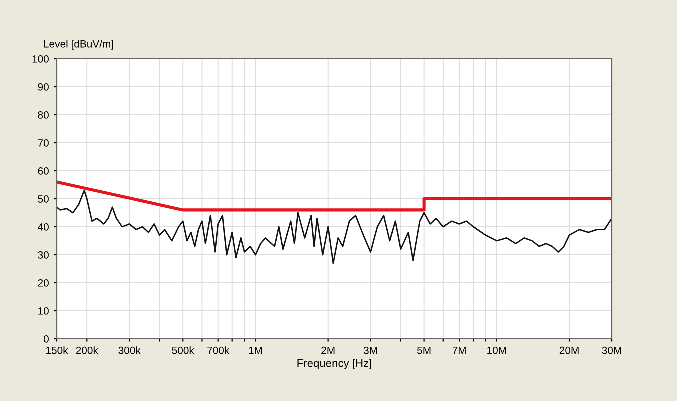 The height and width of the screenshot is (401, 677). What do you see at coordinates (46, 339) in the screenshot?
I see `y-tick-label: 0` at bounding box center [46, 339].